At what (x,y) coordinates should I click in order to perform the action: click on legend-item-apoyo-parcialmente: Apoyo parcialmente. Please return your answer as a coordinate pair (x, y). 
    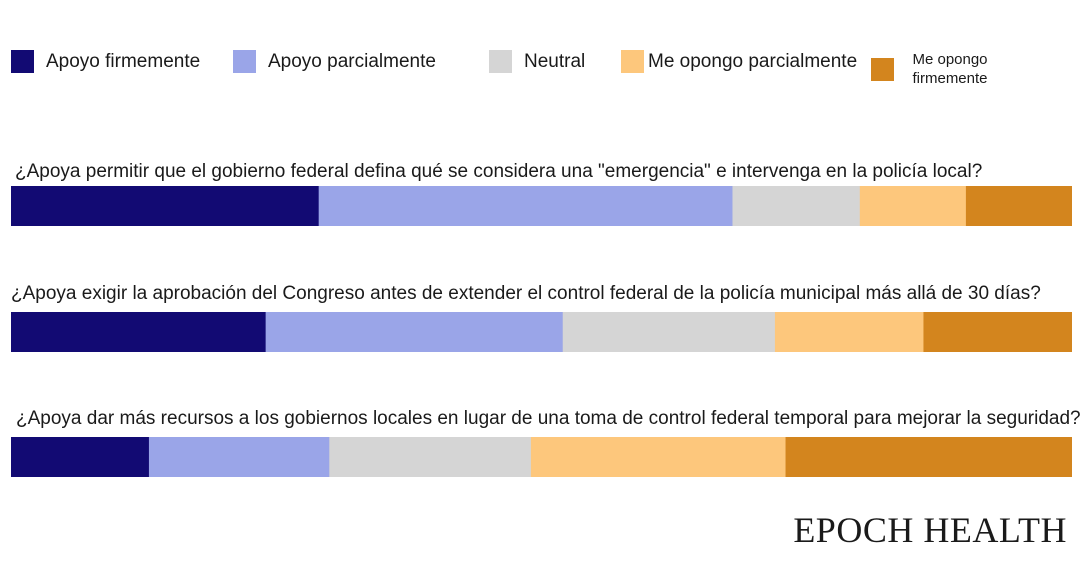
    Looking at the image, I should click on (334, 61).